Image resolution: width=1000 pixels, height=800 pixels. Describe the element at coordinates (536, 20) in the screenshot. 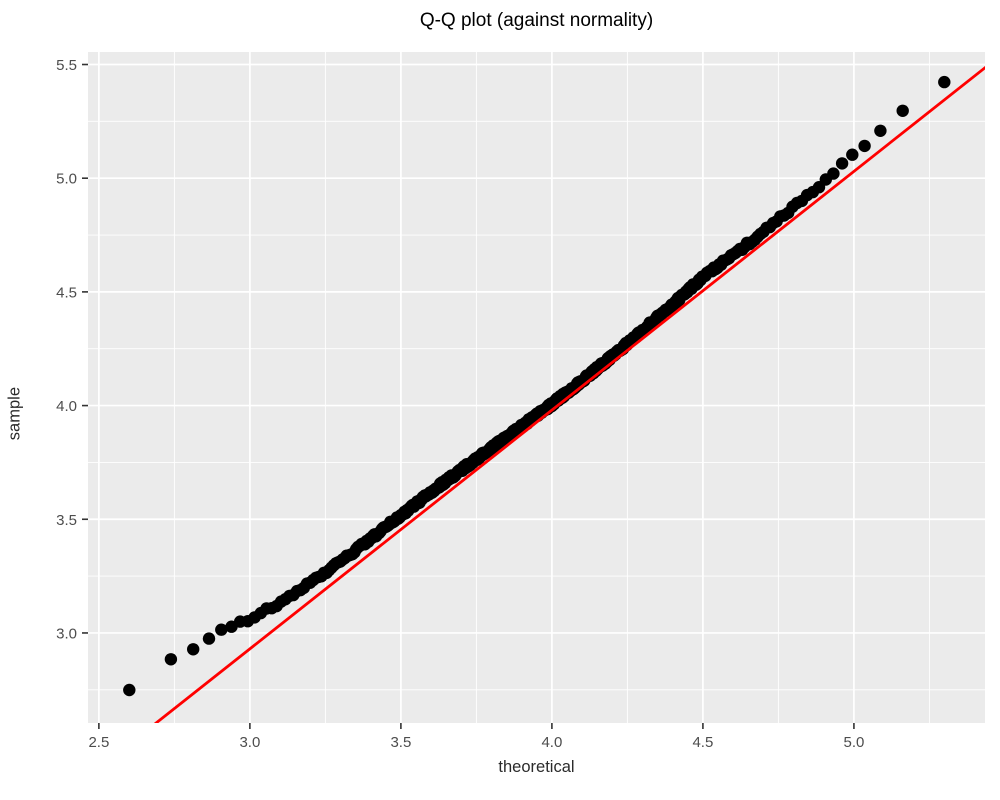

I see `chart-title: Q-Q plot (against normality)` at that location.